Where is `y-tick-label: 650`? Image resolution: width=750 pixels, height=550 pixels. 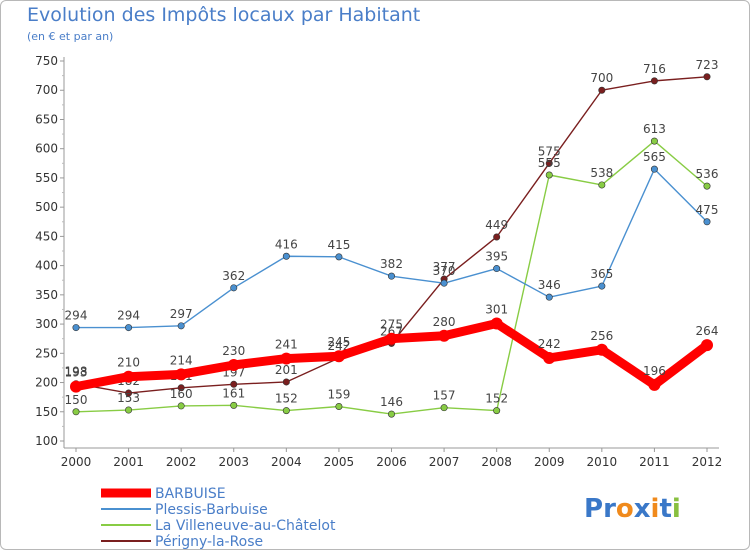
y-tick-label: 650 is located at coordinates (46, 119).